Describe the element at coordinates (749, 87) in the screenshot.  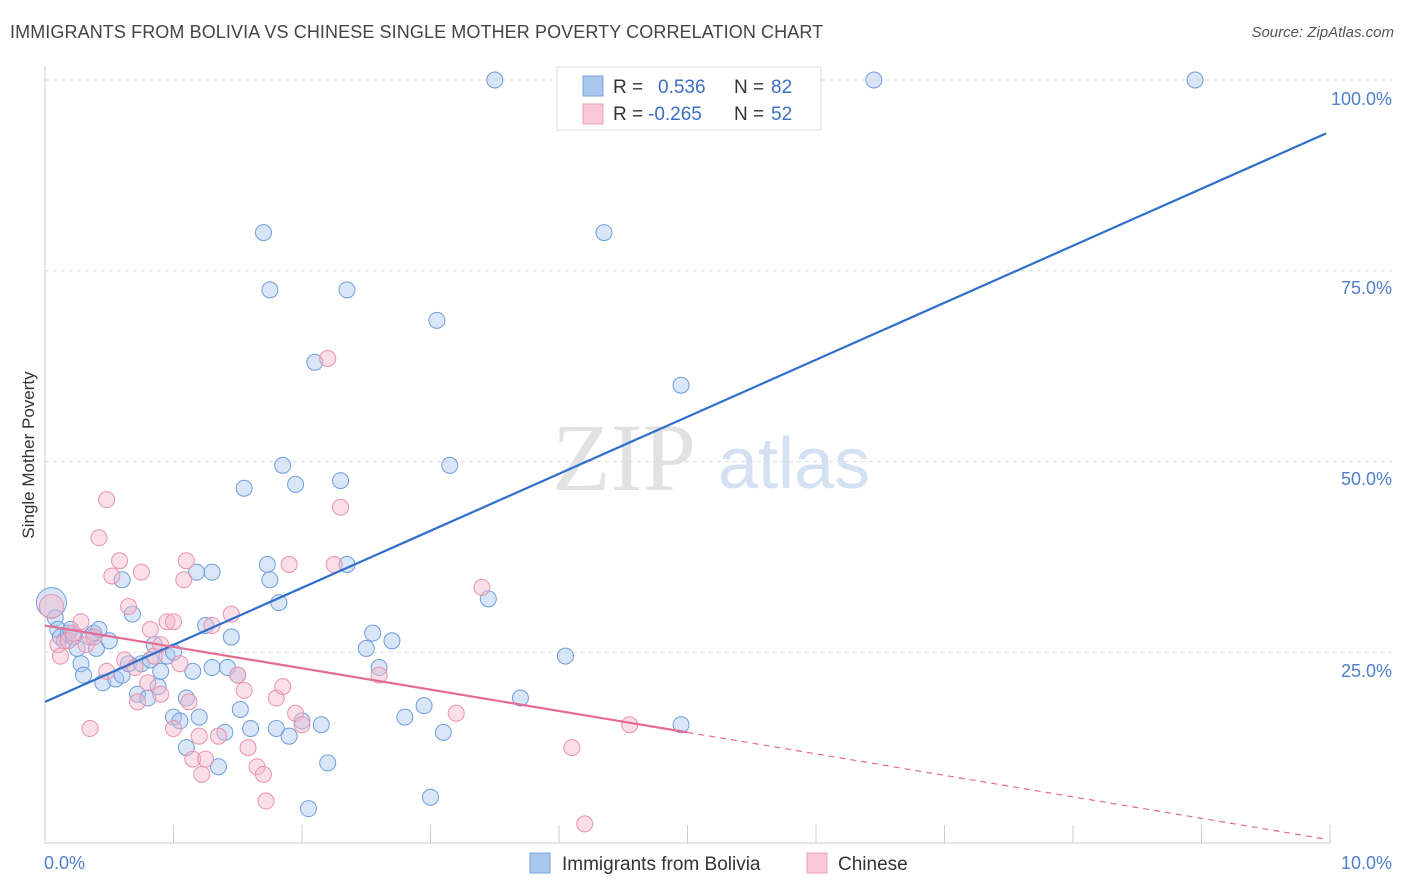
I see `legend-n-label-bolivia: N =` at that location.